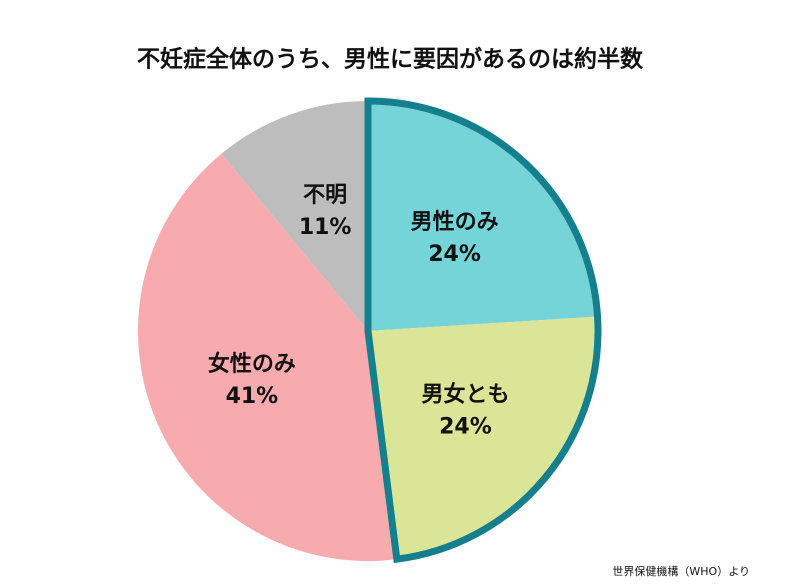 The width and height of the screenshot is (800, 584). Describe the element at coordinates (325, 195) in the screenshot. I see `slice-label: 不明` at that location.